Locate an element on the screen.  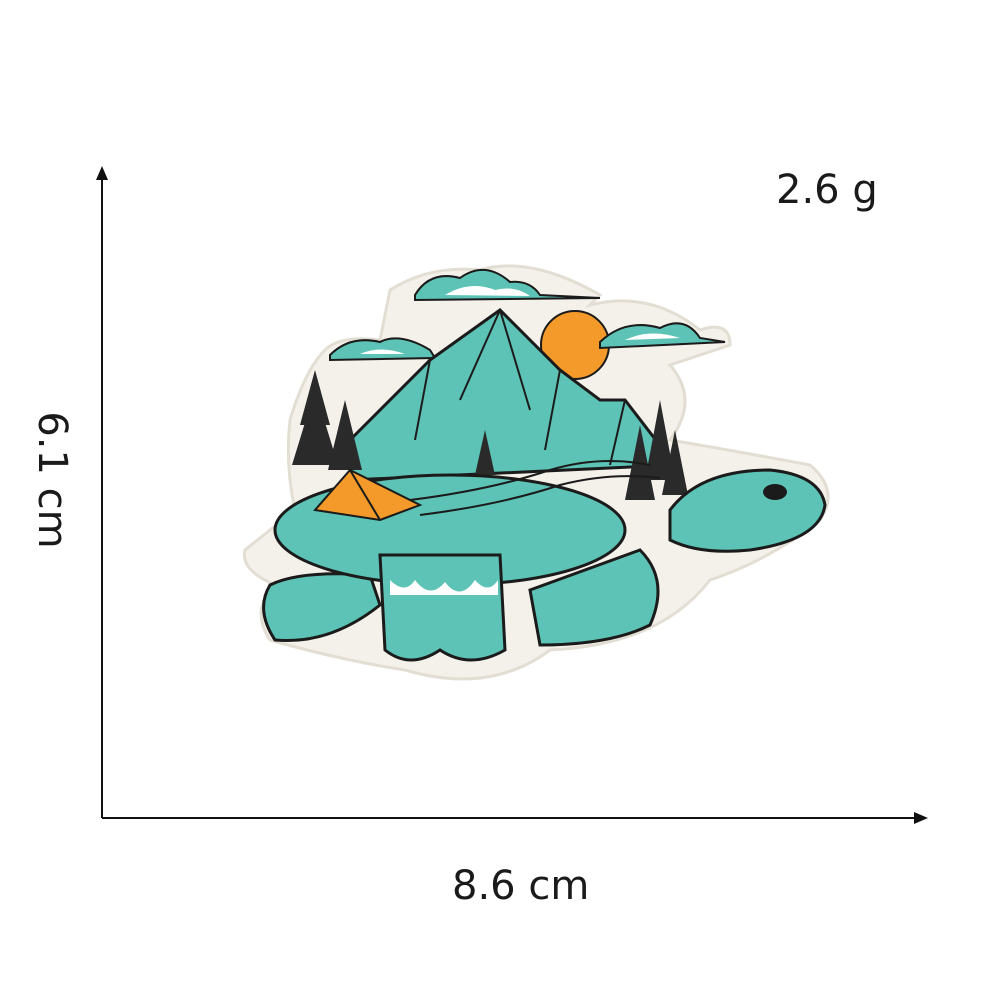
width-label: 8.6 cm is located at coordinates (521, 886).